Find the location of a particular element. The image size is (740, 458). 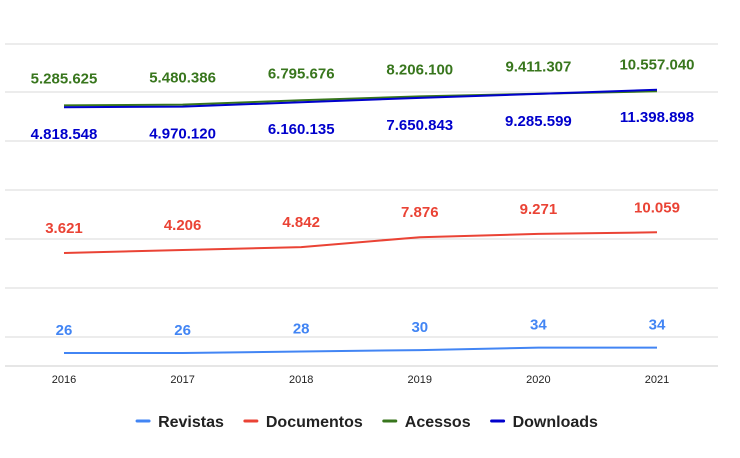

x-tick-label: 2017 is located at coordinates (182, 380).